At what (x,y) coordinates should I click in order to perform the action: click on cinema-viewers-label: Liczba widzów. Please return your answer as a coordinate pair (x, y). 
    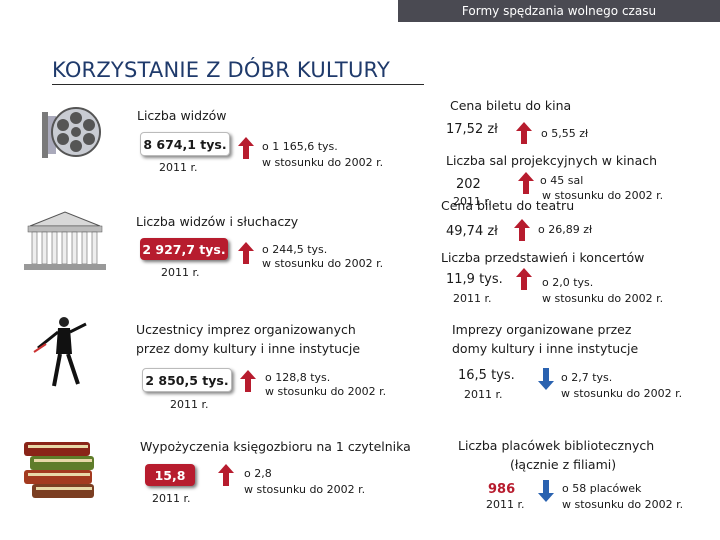
    Looking at the image, I should click on (182, 115).